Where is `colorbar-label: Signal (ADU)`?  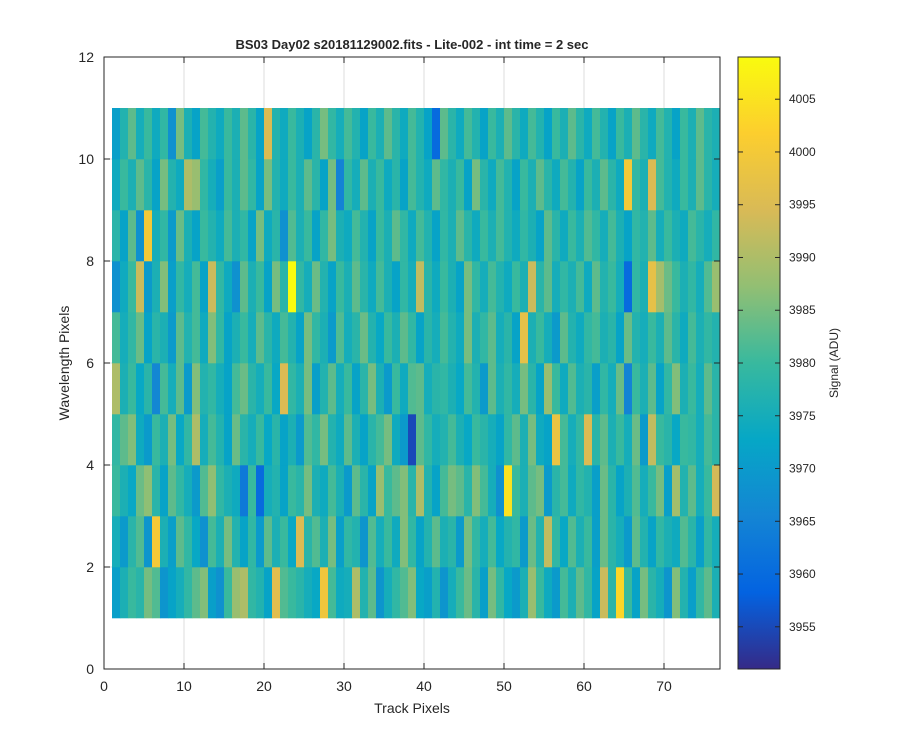 colorbar-label: Signal (ADU) is located at coordinates (834, 363).